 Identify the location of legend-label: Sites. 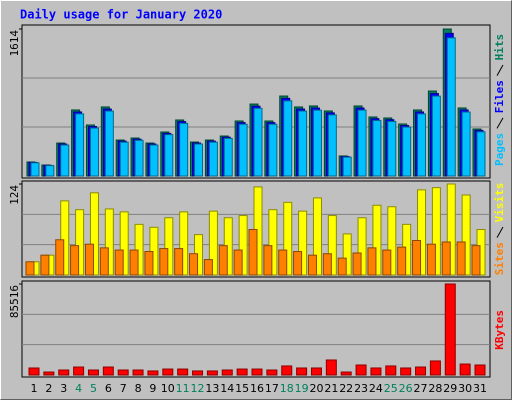
(499, 258).